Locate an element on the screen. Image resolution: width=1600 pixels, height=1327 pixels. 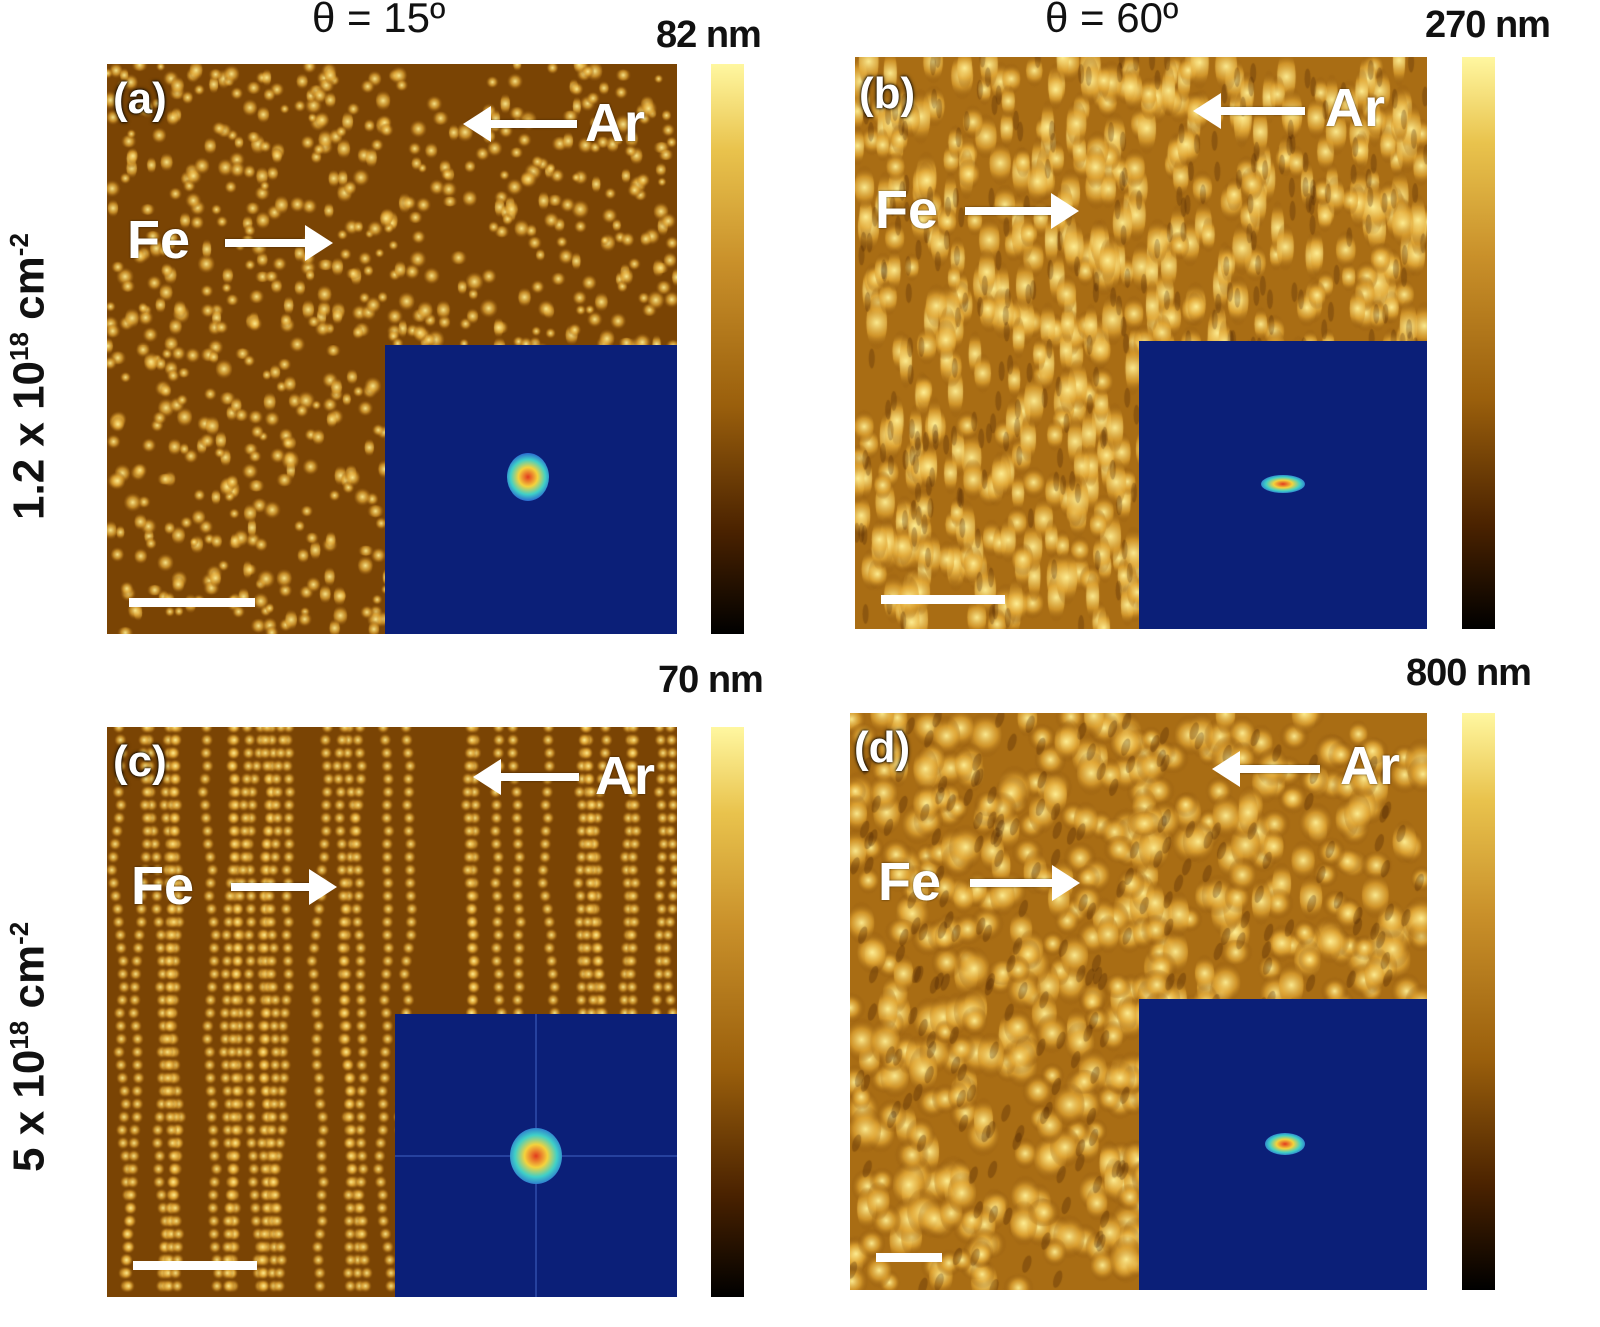
panel-label-b: (b) is located at coordinates (887, 93).